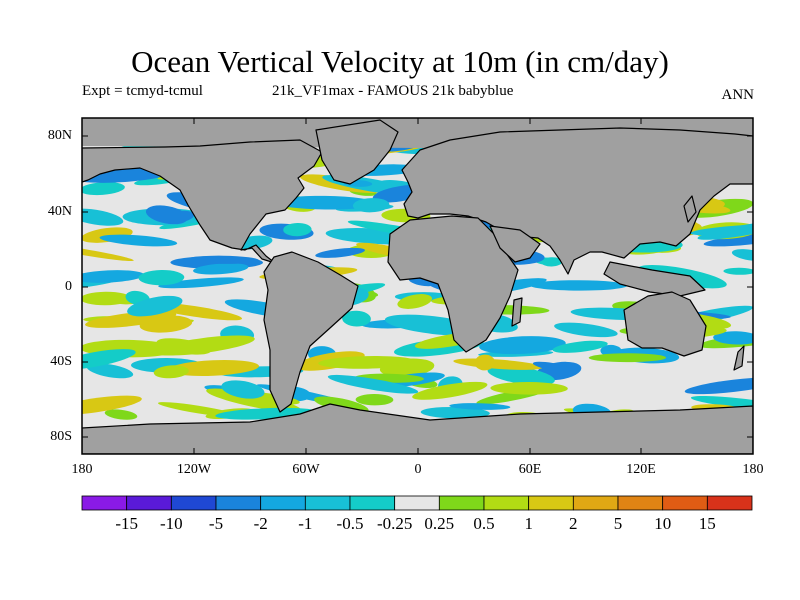 This screenshot has height=600, width=800. What do you see at coordinates (61, 436) in the screenshot?
I see `lat-label-80s: 80S` at bounding box center [61, 436].